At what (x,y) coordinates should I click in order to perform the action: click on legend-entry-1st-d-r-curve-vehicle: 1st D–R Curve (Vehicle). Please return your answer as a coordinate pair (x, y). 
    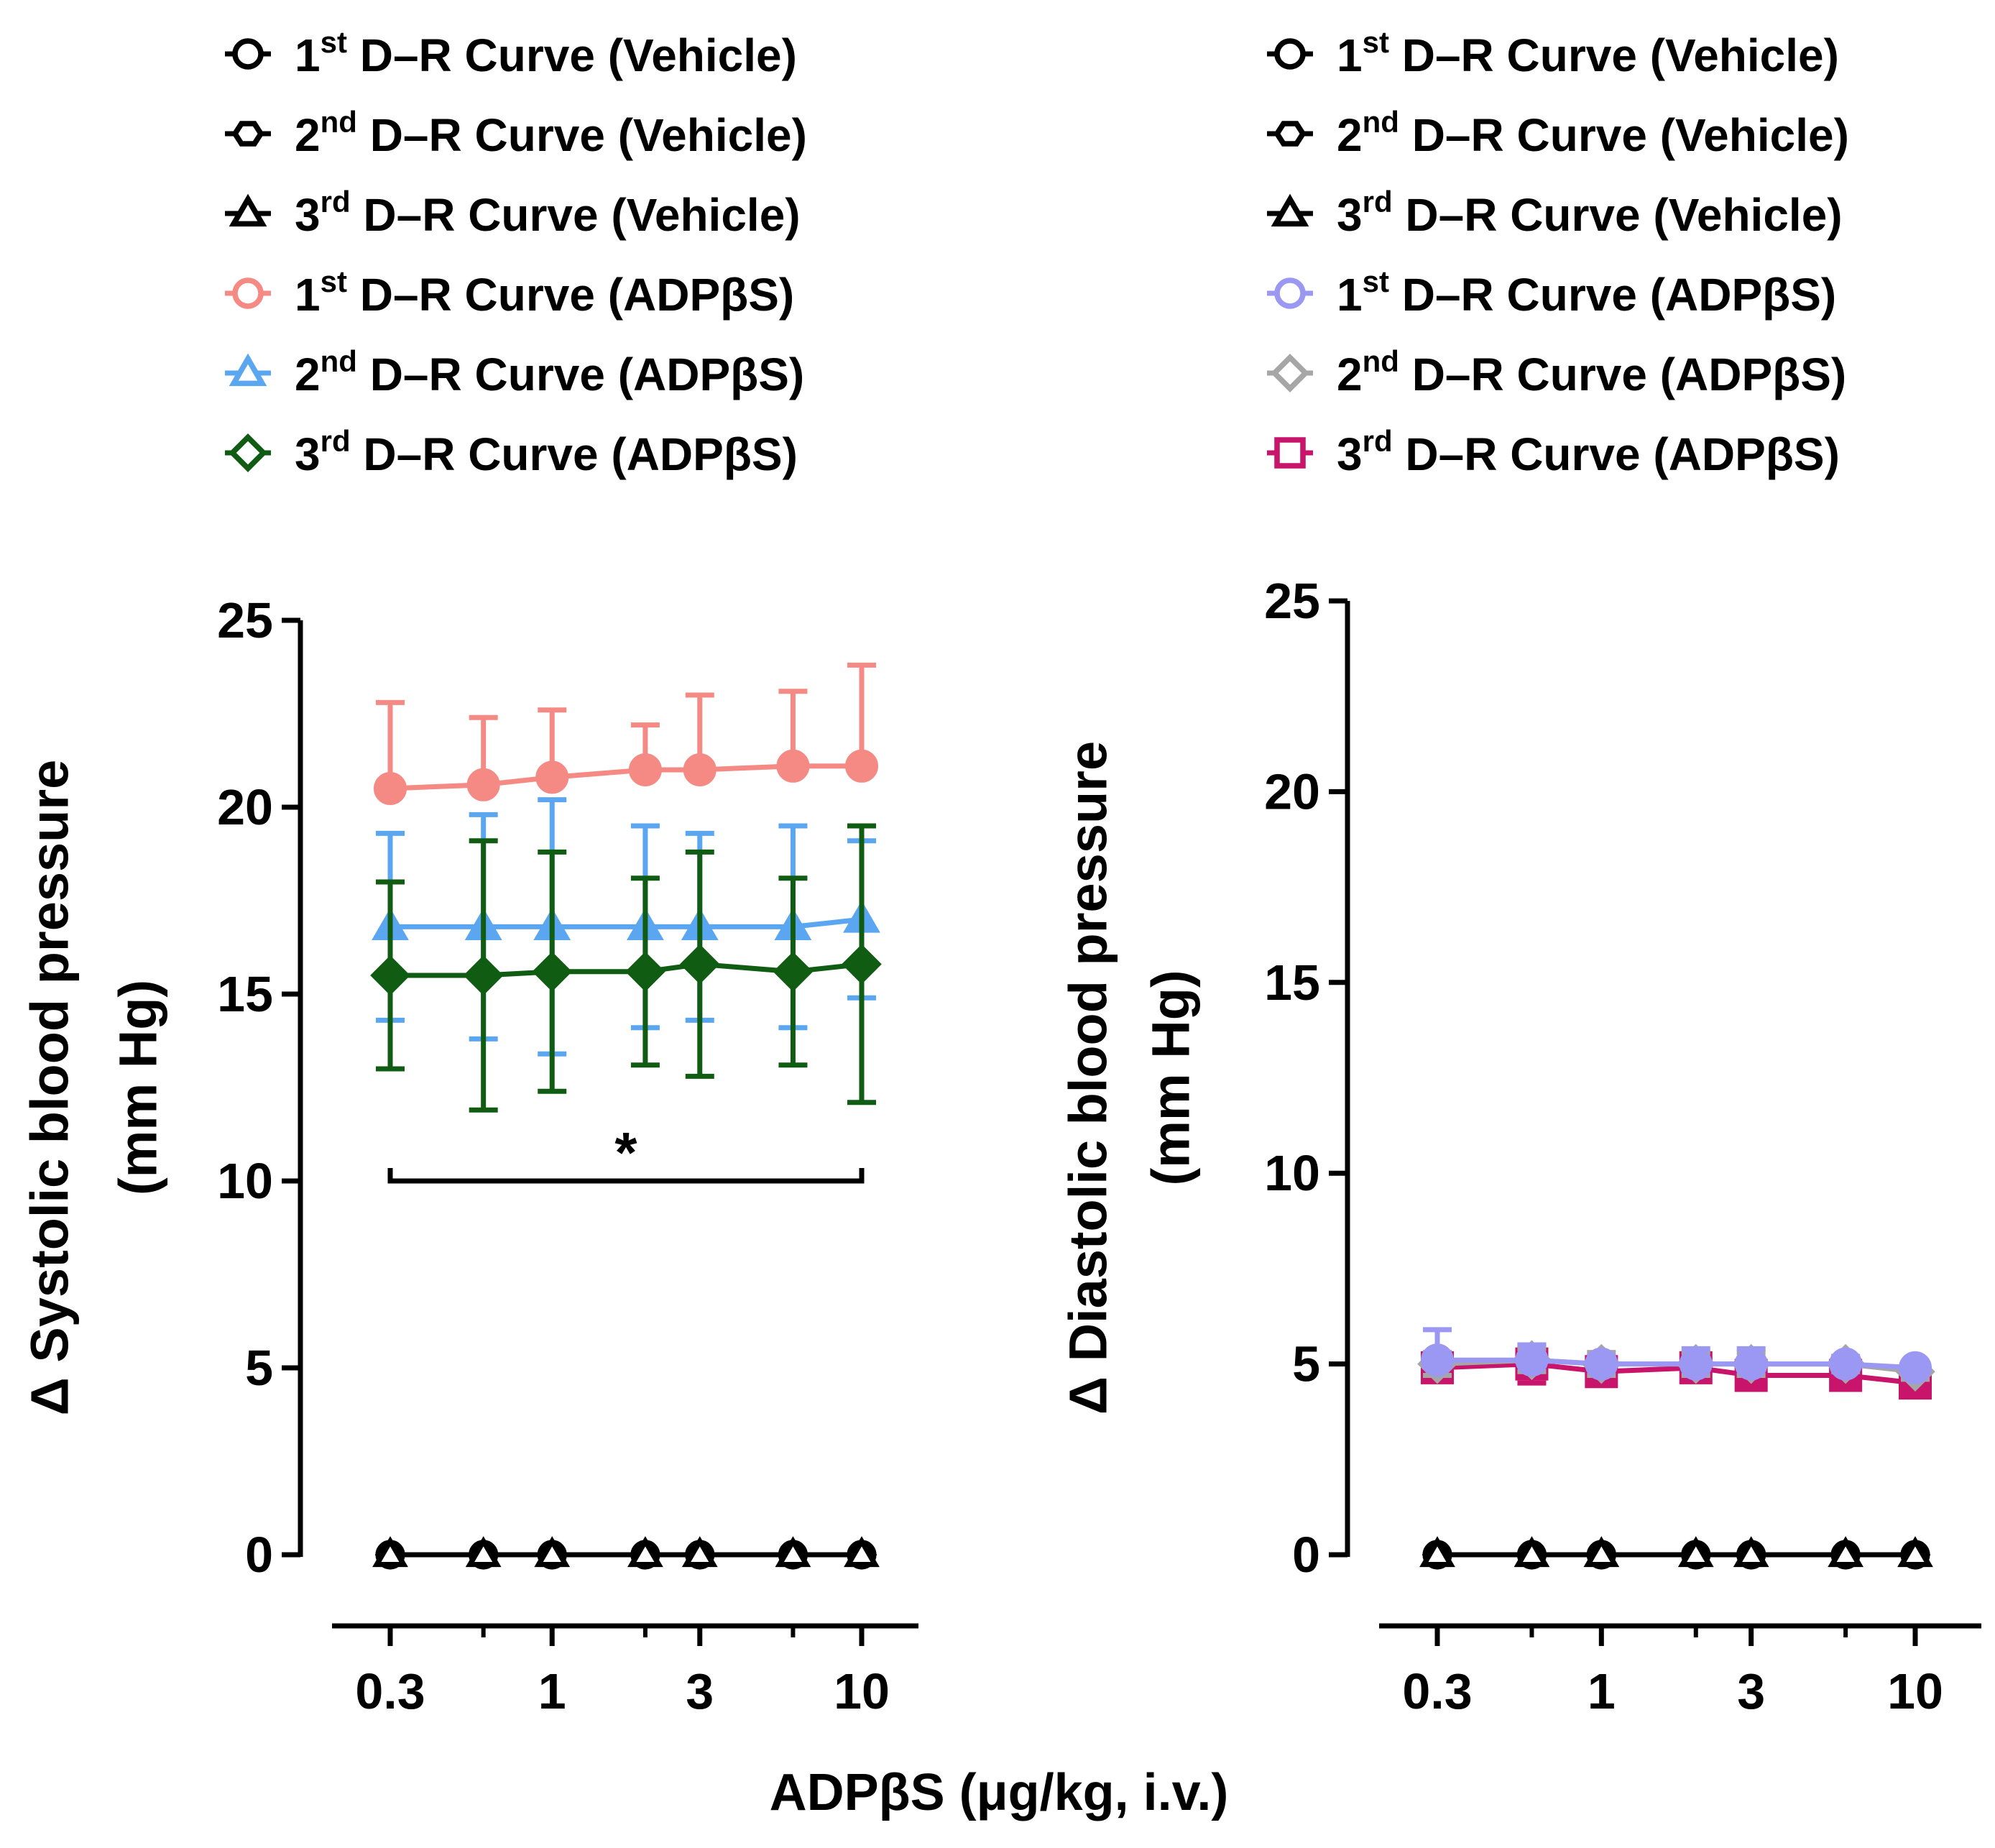
    Looking at the image, I should click on (511, 53).